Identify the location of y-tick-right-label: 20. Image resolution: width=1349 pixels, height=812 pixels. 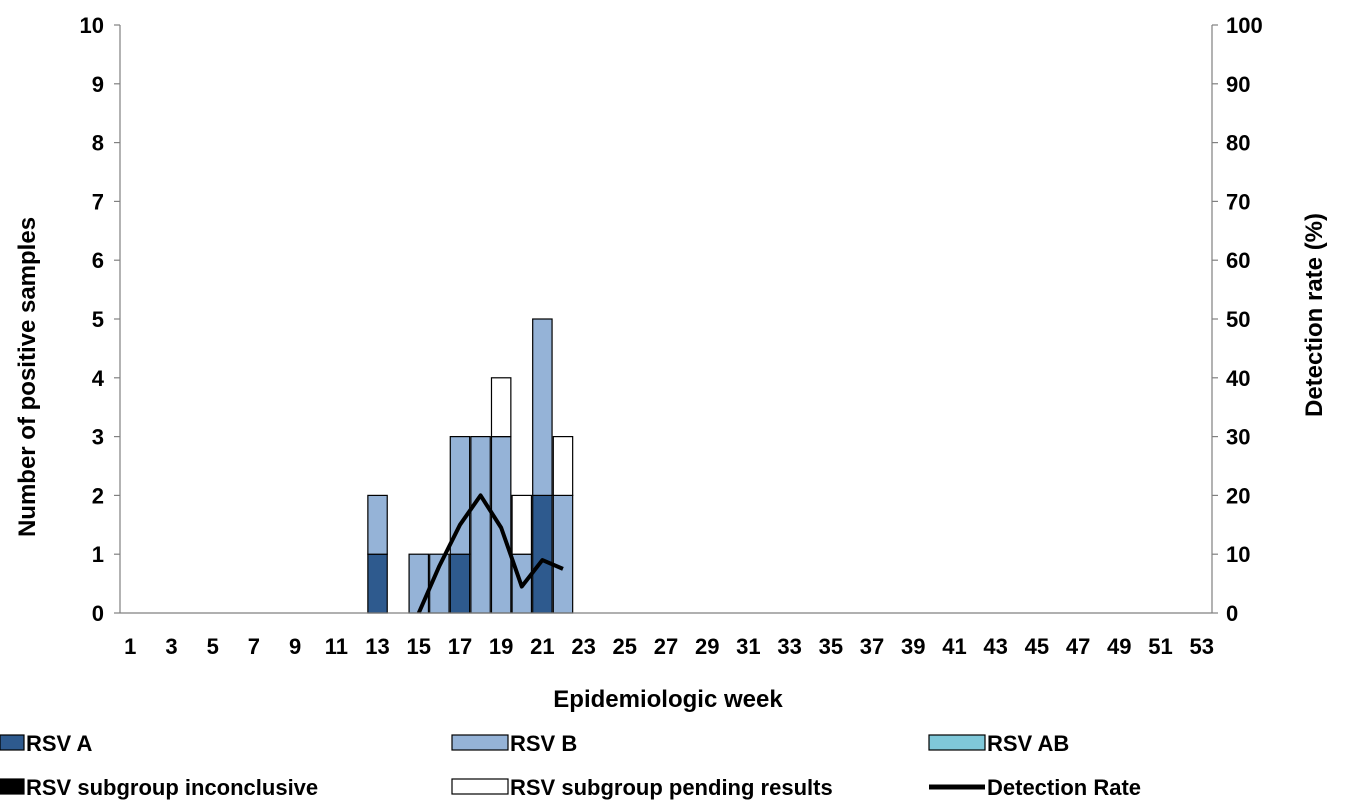
(1238, 495).